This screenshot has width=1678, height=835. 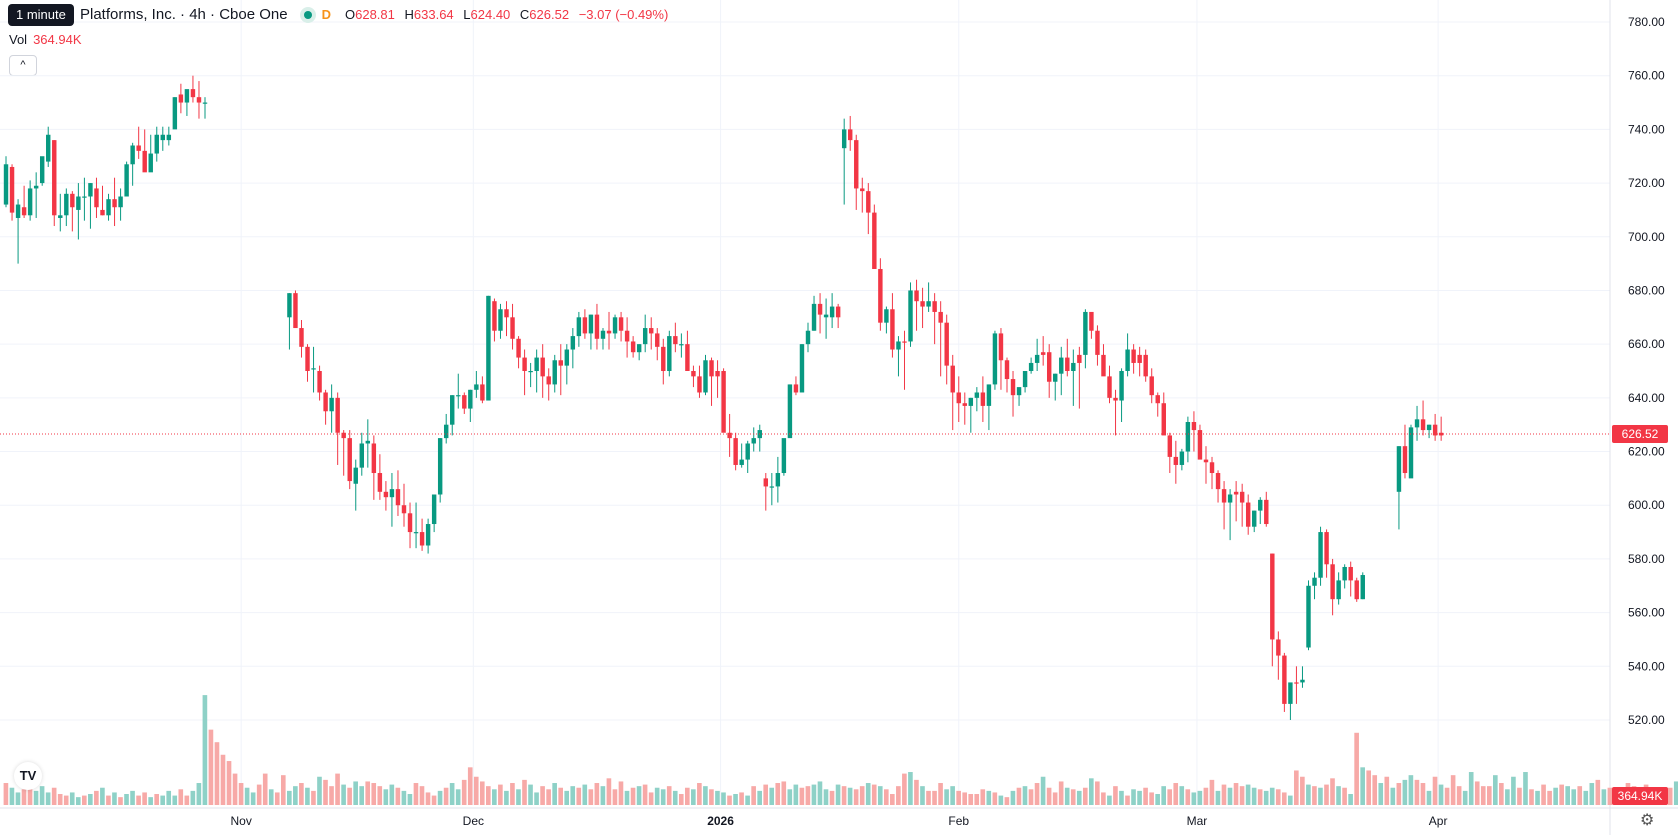 What do you see at coordinates (184, 14) in the screenshot?
I see `symbol-title: Platforms, Inc. · 4h · Cboe One` at bounding box center [184, 14].